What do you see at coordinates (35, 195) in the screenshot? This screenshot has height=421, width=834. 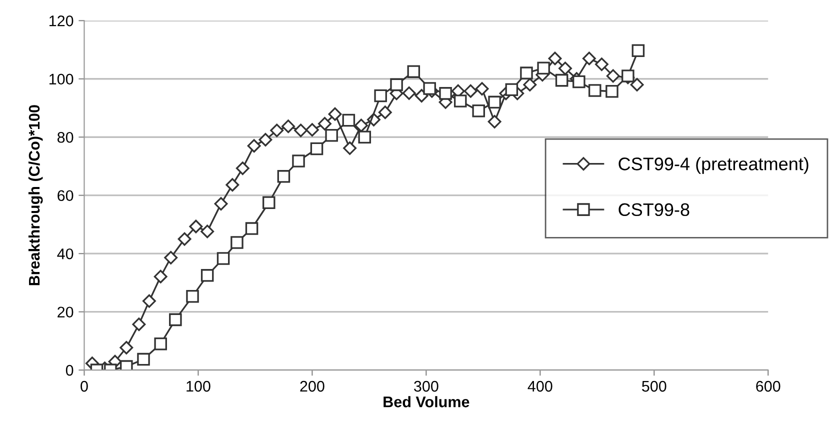 I see `y-axis-title: Breakthrough (C/Co)*100` at bounding box center [35, 195].